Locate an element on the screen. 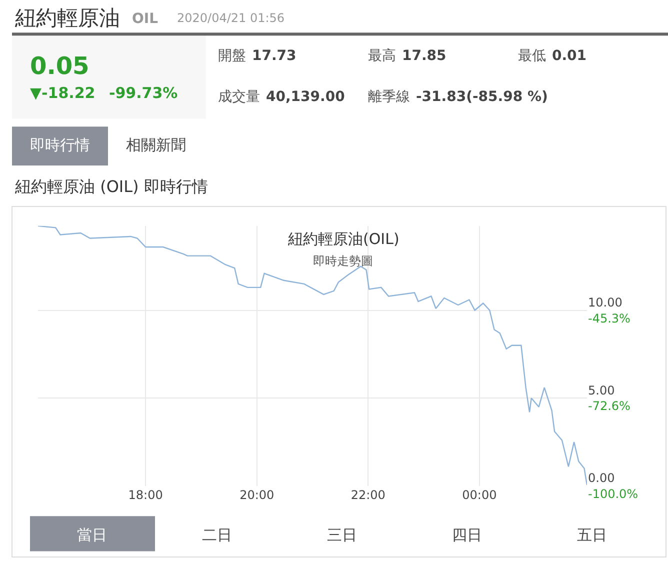 This screenshot has height=574, width=668. y-tick-label: 5.00 is located at coordinates (601, 390).